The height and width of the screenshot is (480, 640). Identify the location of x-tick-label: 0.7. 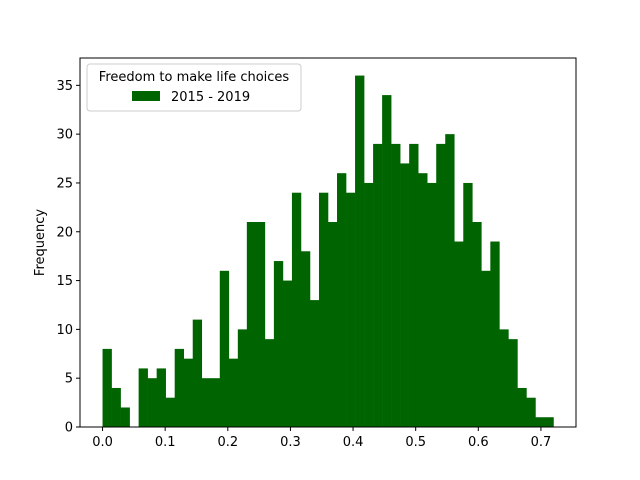
(541, 442).